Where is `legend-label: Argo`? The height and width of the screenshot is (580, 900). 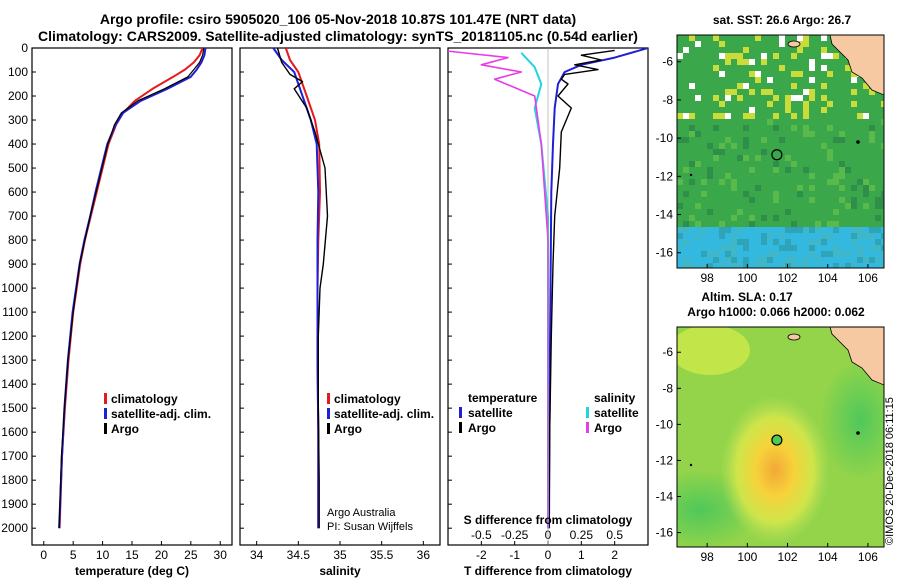 legend-label: Argo is located at coordinates (125, 429).